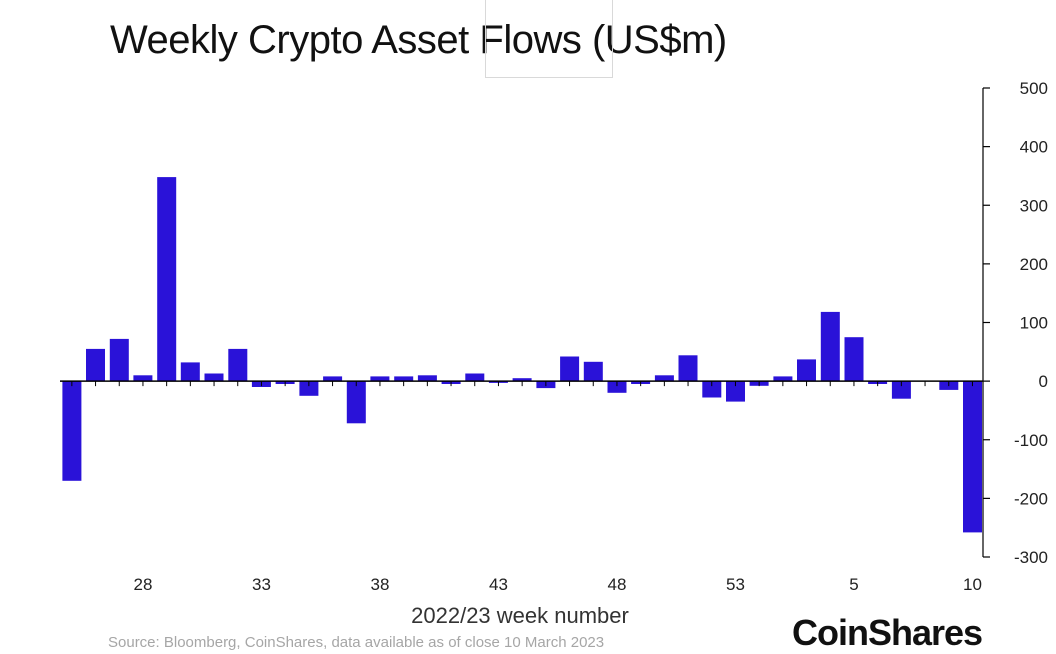 This screenshot has width=1056, height=654. Describe the element at coordinates (1034, 323) in the screenshot. I see `y-tick-label: 100` at that location.